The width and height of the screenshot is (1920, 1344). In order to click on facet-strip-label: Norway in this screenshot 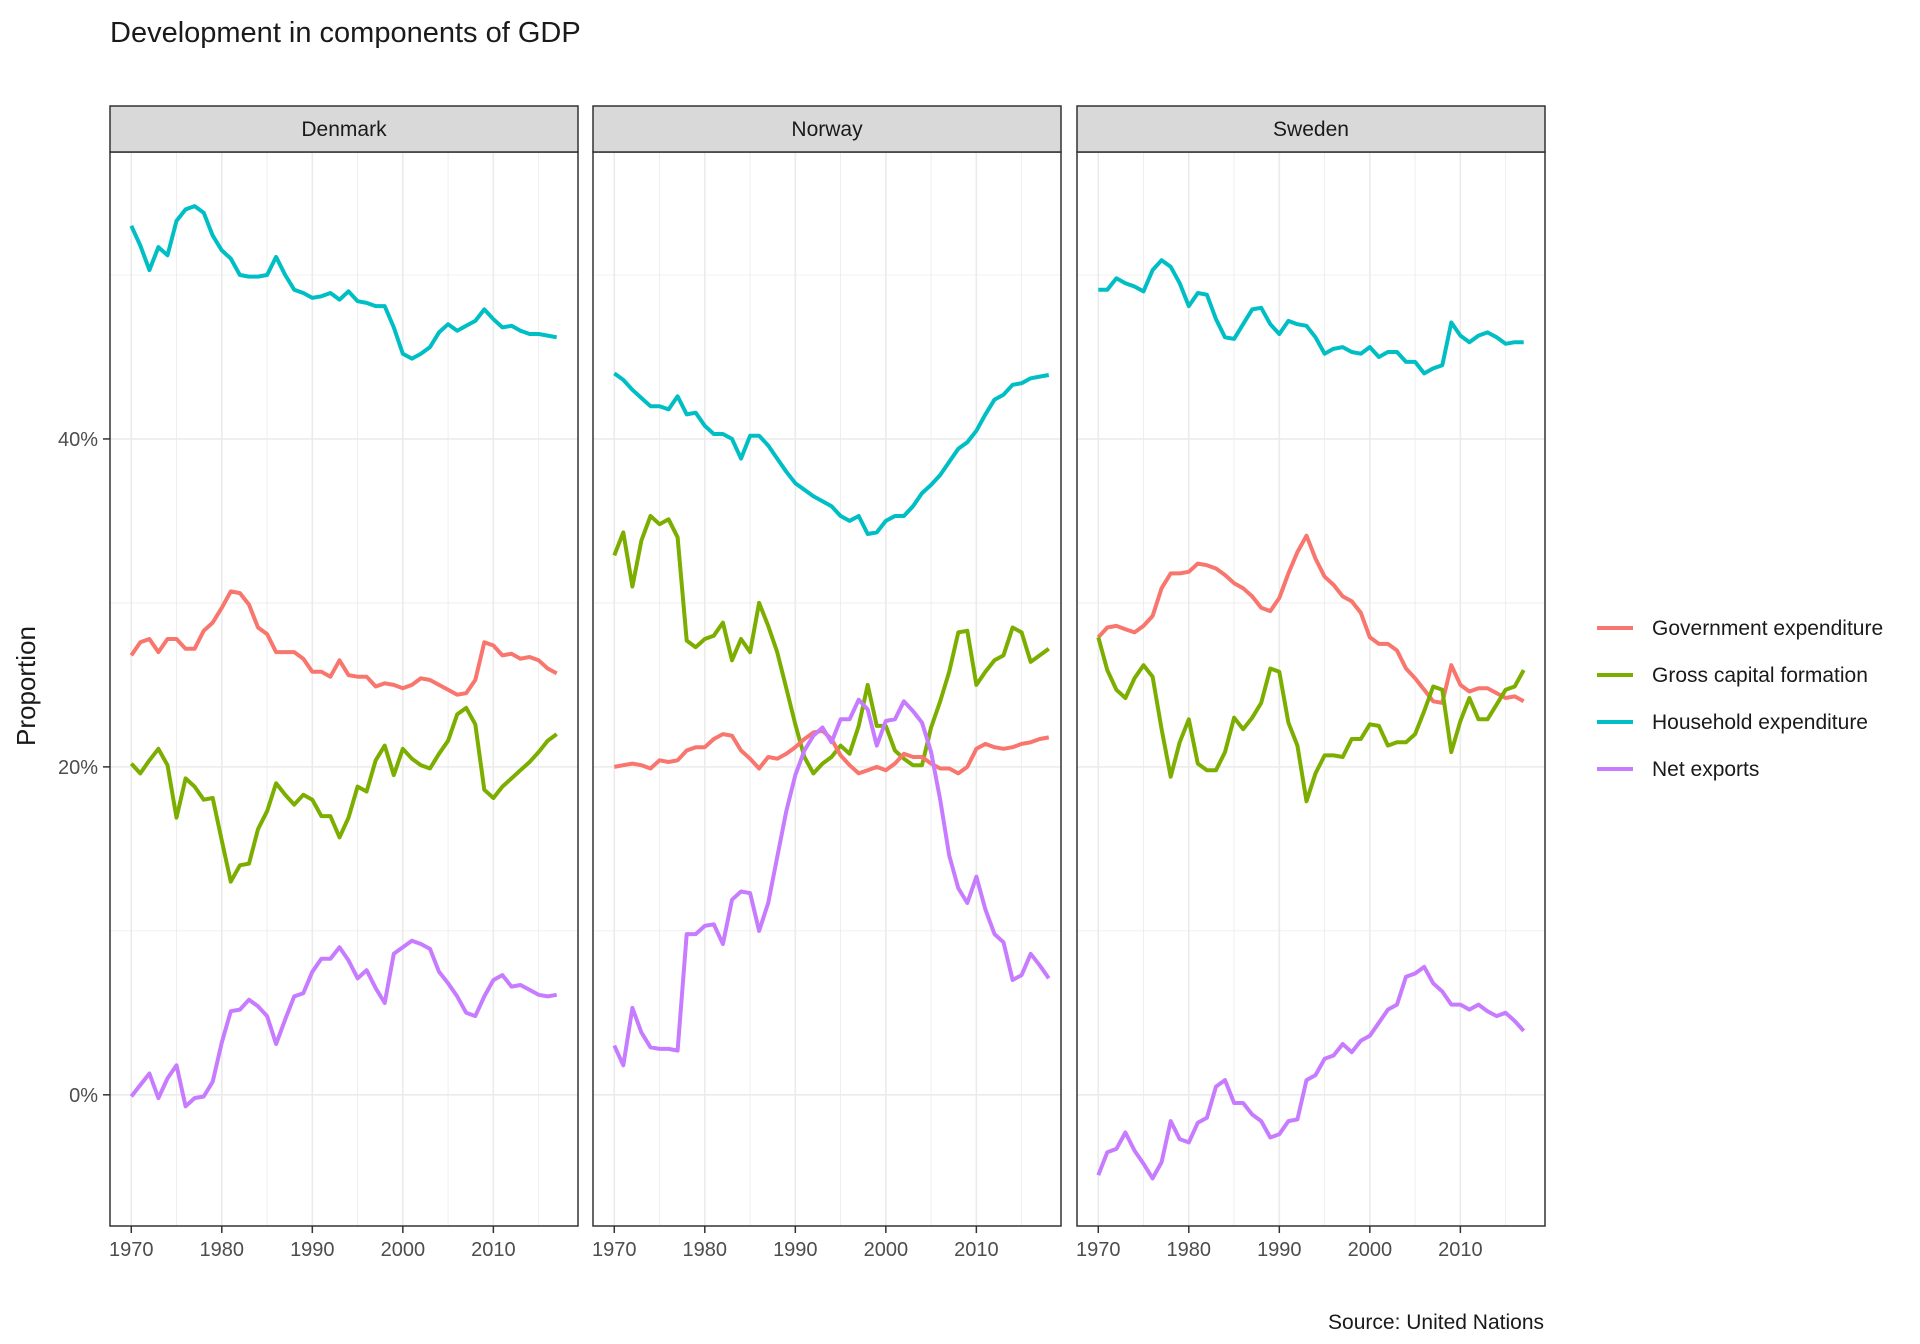, I will do `click(827, 129)`.